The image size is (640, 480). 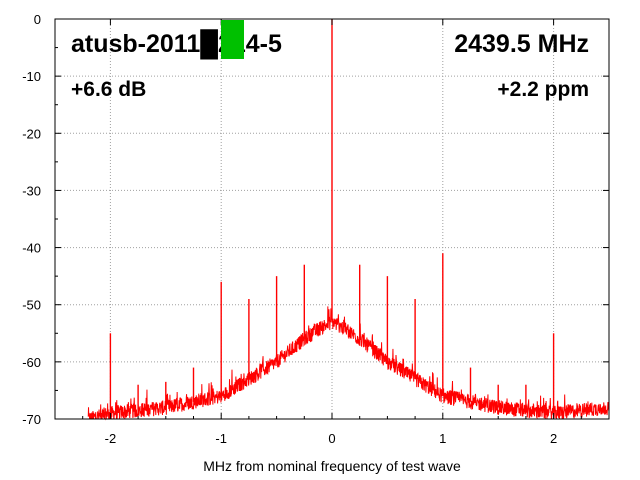 I want to click on y-tick-label: 0, so click(x=37, y=19).